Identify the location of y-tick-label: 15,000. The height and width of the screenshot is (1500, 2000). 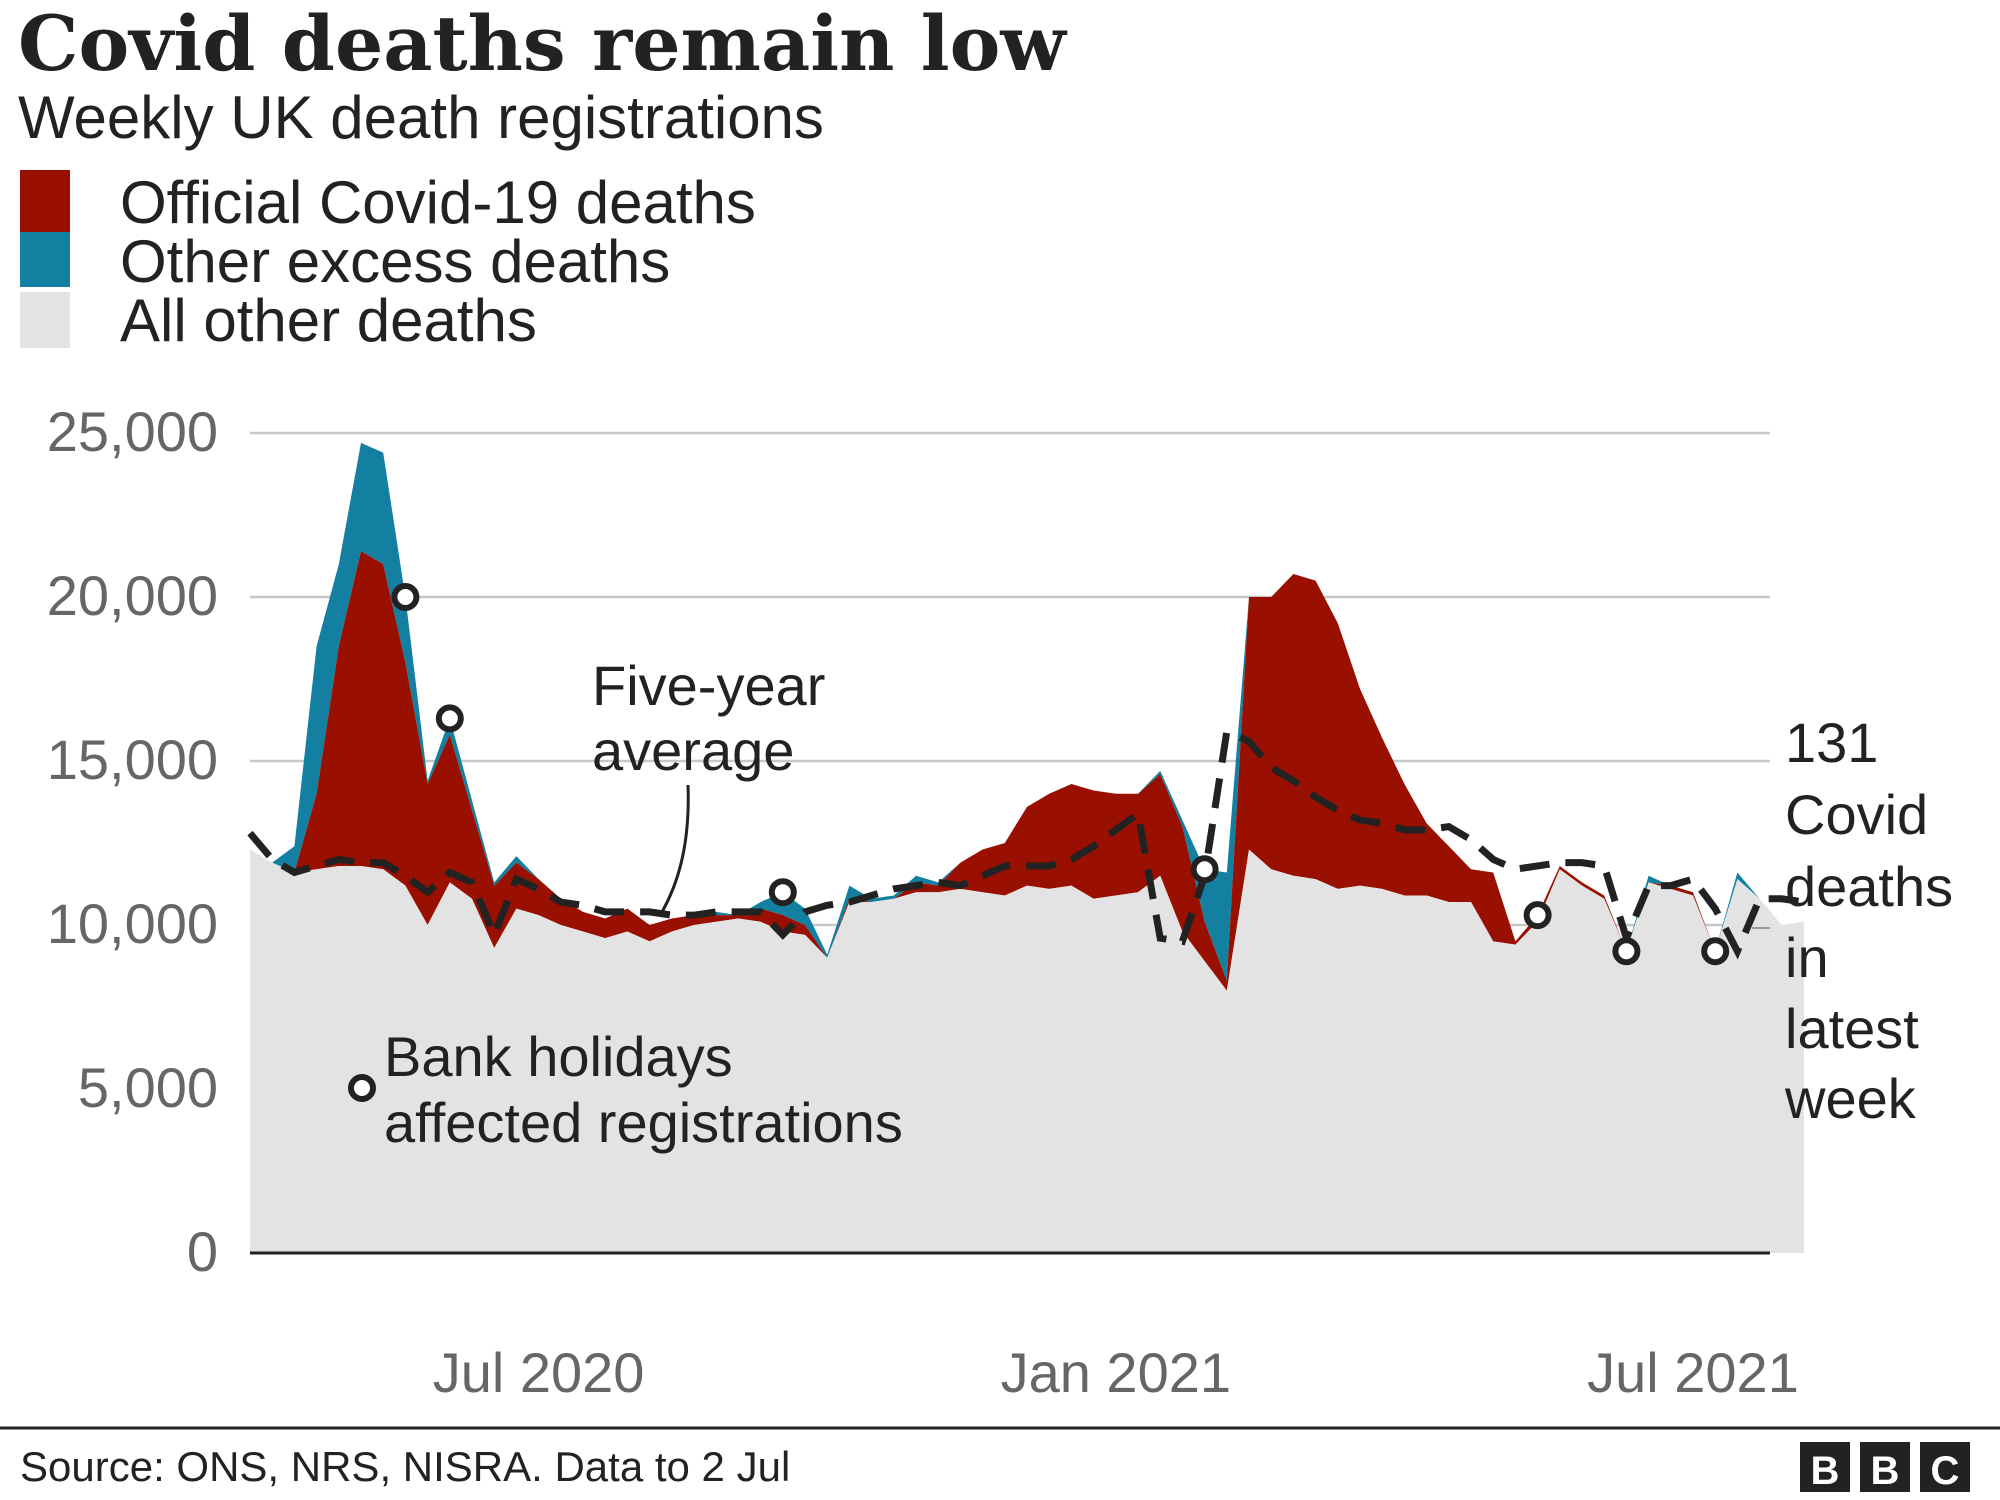
(132, 759).